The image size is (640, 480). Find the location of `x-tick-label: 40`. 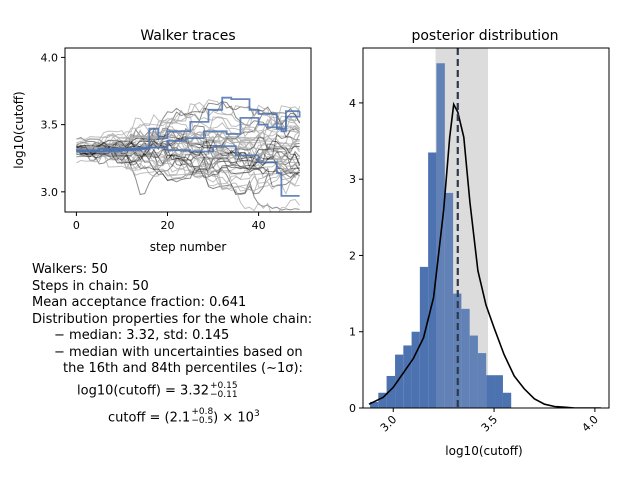

x-tick-label: 40 is located at coordinates (259, 225).